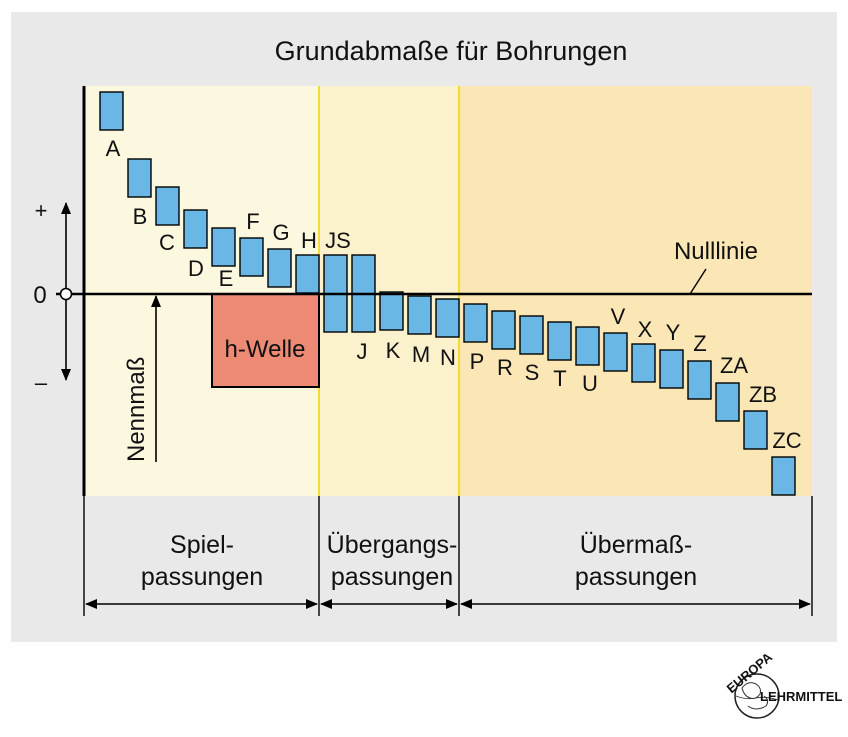 The image size is (848, 737). Describe the element at coordinates (421, 354) in the screenshot. I see `tolerance-letter-m: M` at that location.